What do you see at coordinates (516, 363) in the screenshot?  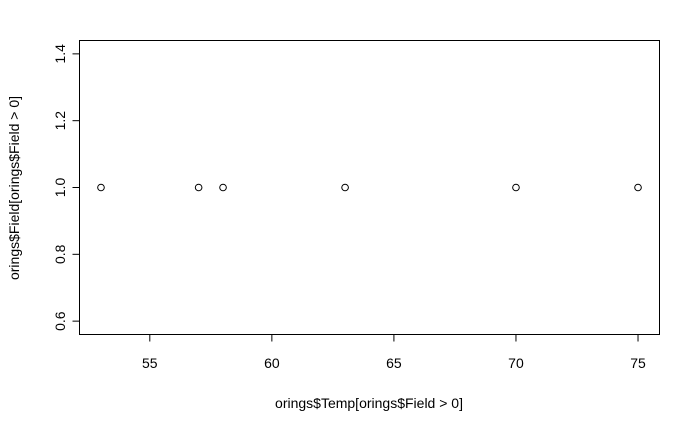 I see `x-tick-label: 70` at bounding box center [516, 363].